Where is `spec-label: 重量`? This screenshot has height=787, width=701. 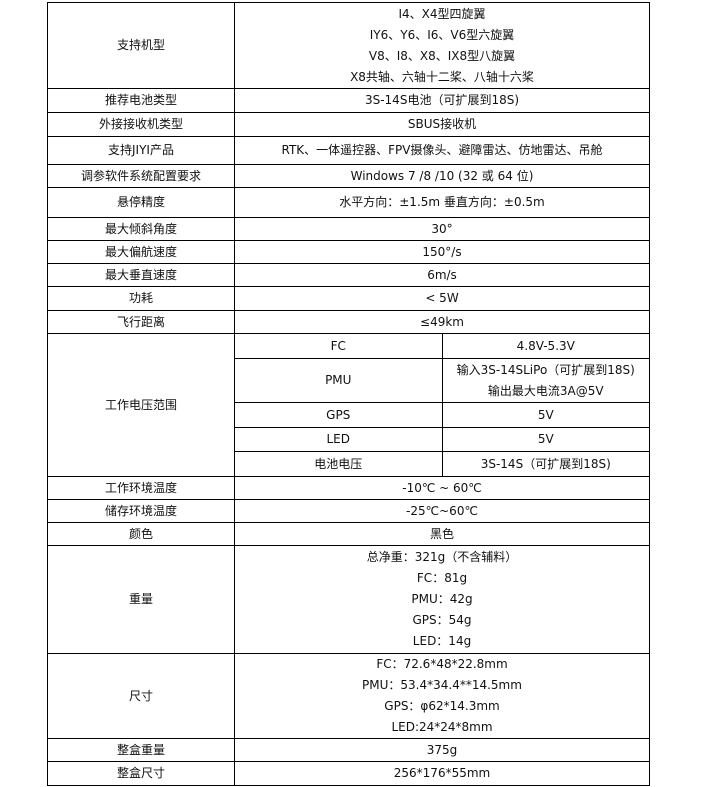 spec-label: 重量 is located at coordinates (141, 599).